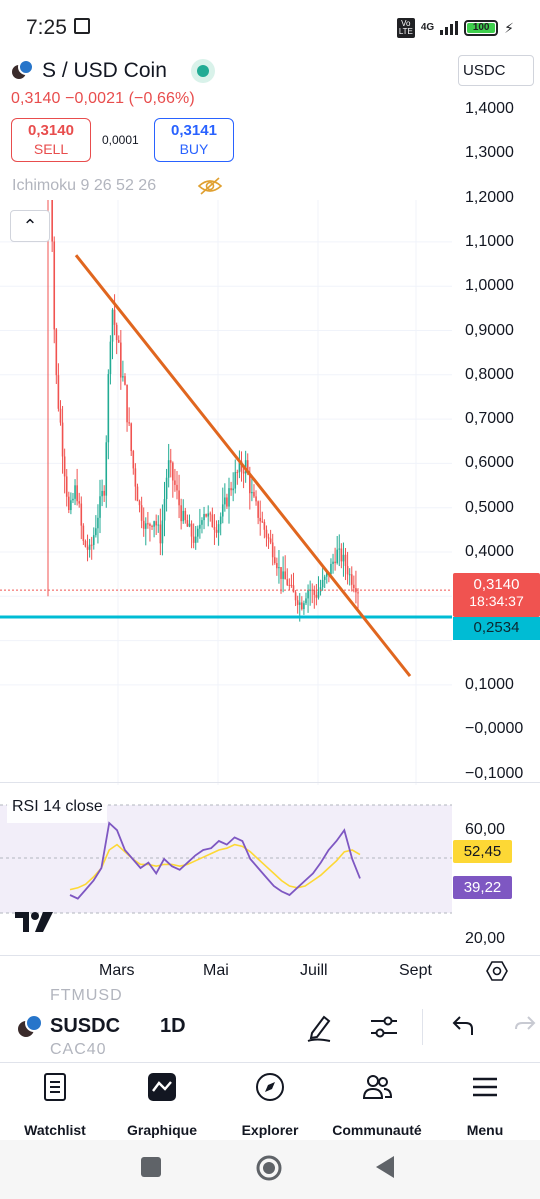  Describe the element at coordinates (384, 1027) in the screenshot. I see `indicators-icon` at that location.